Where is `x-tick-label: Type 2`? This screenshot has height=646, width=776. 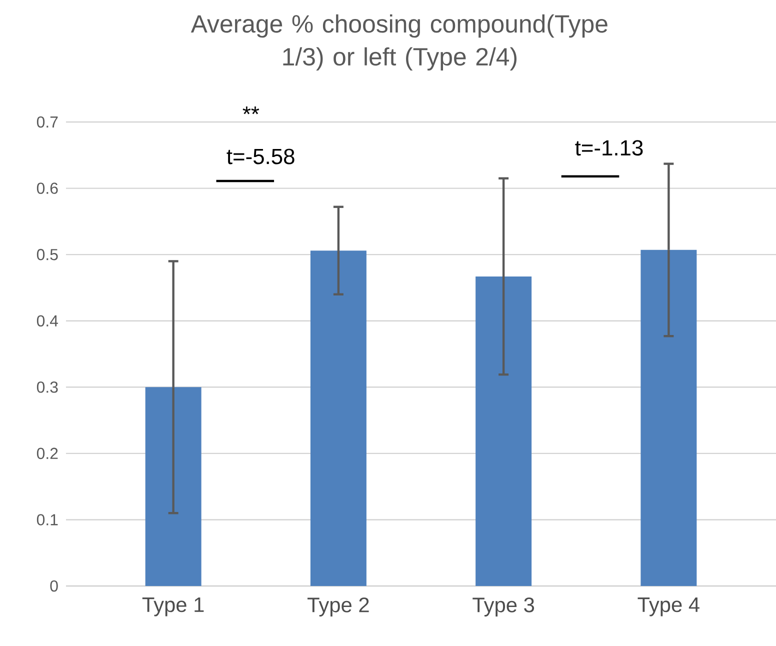
x-tick-label: Type 2 is located at coordinates (338, 607).